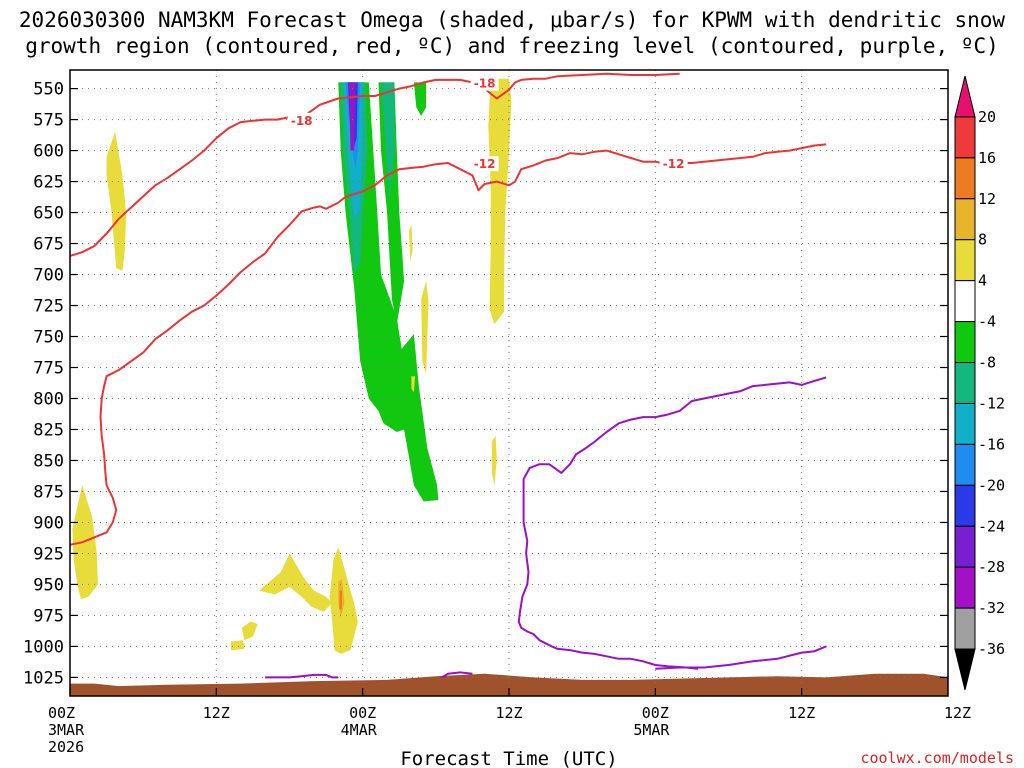  Describe the element at coordinates (48, 492) in the screenshot. I see `y-tick-label: 875` at that location.